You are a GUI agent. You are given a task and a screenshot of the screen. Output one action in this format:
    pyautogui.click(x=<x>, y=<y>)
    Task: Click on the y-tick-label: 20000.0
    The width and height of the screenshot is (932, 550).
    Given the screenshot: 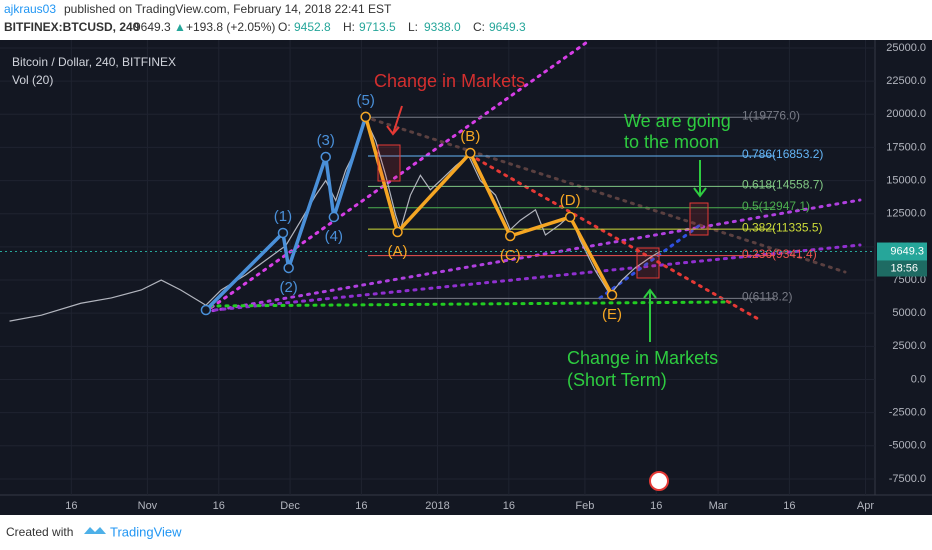 What is the action you would take?
    pyautogui.click(x=906, y=114)
    